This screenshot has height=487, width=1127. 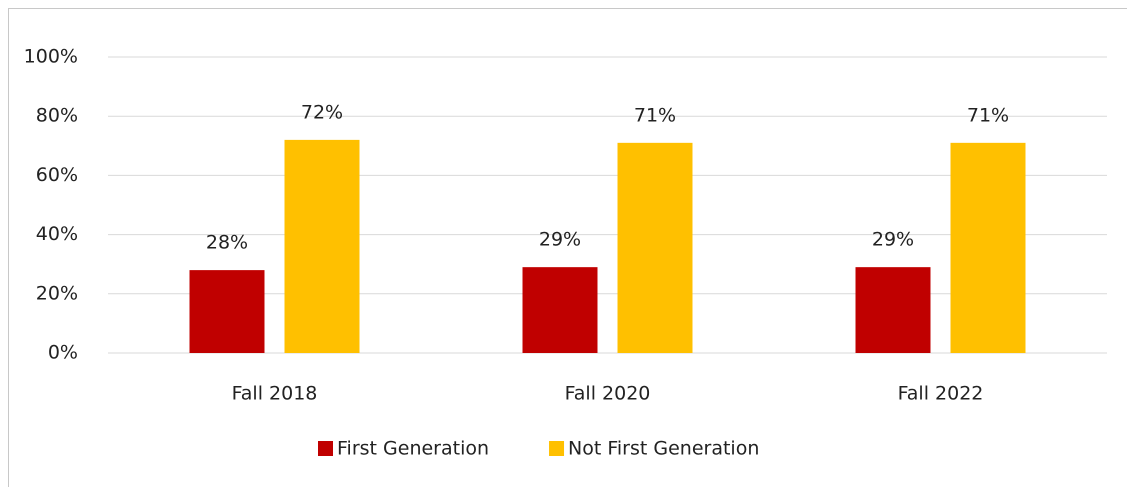 What do you see at coordinates (663, 449) in the screenshot?
I see `legend-label: Not First Generation` at bounding box center [663, 449].